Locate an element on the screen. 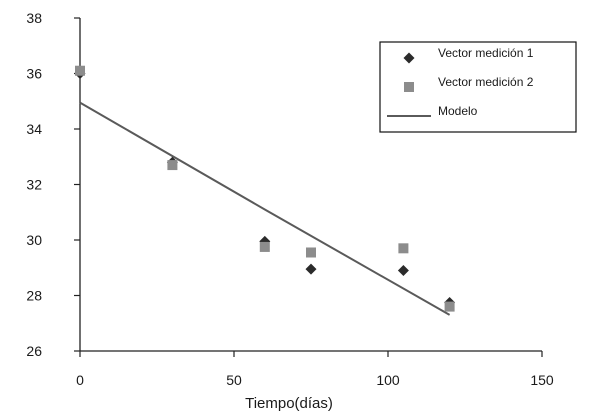  legend-label: Modelo is located at coordinates (458, 111).